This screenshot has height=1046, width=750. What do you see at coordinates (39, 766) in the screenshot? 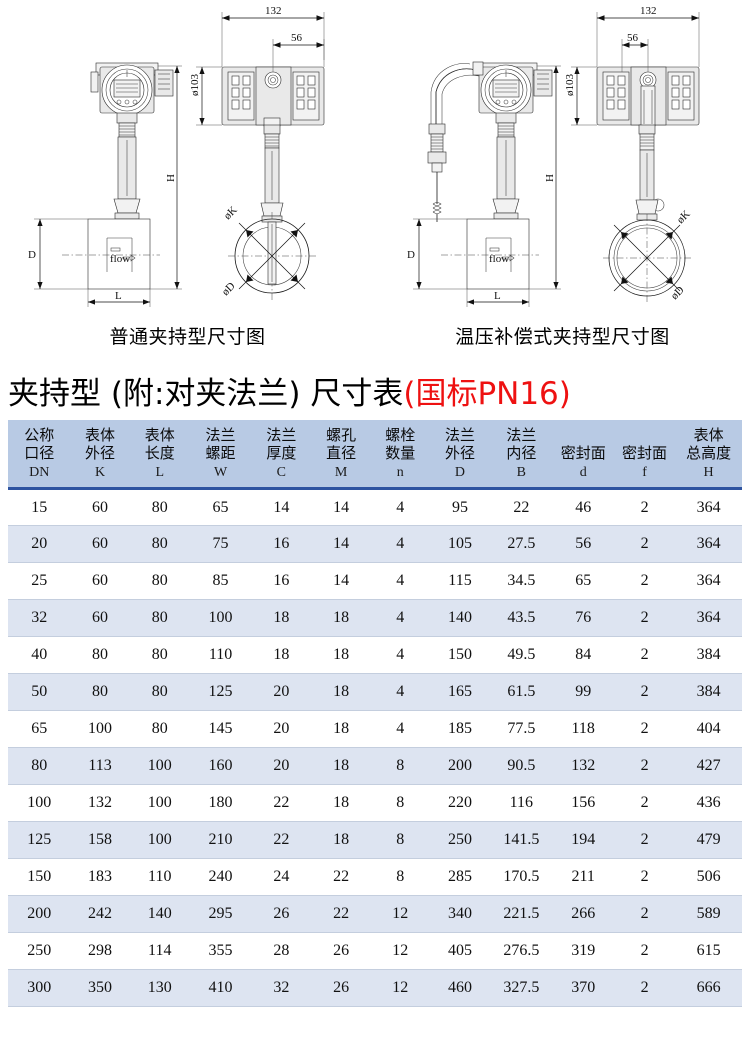
I see `table-cell-DN: 80` at bounding box center [39, 766].